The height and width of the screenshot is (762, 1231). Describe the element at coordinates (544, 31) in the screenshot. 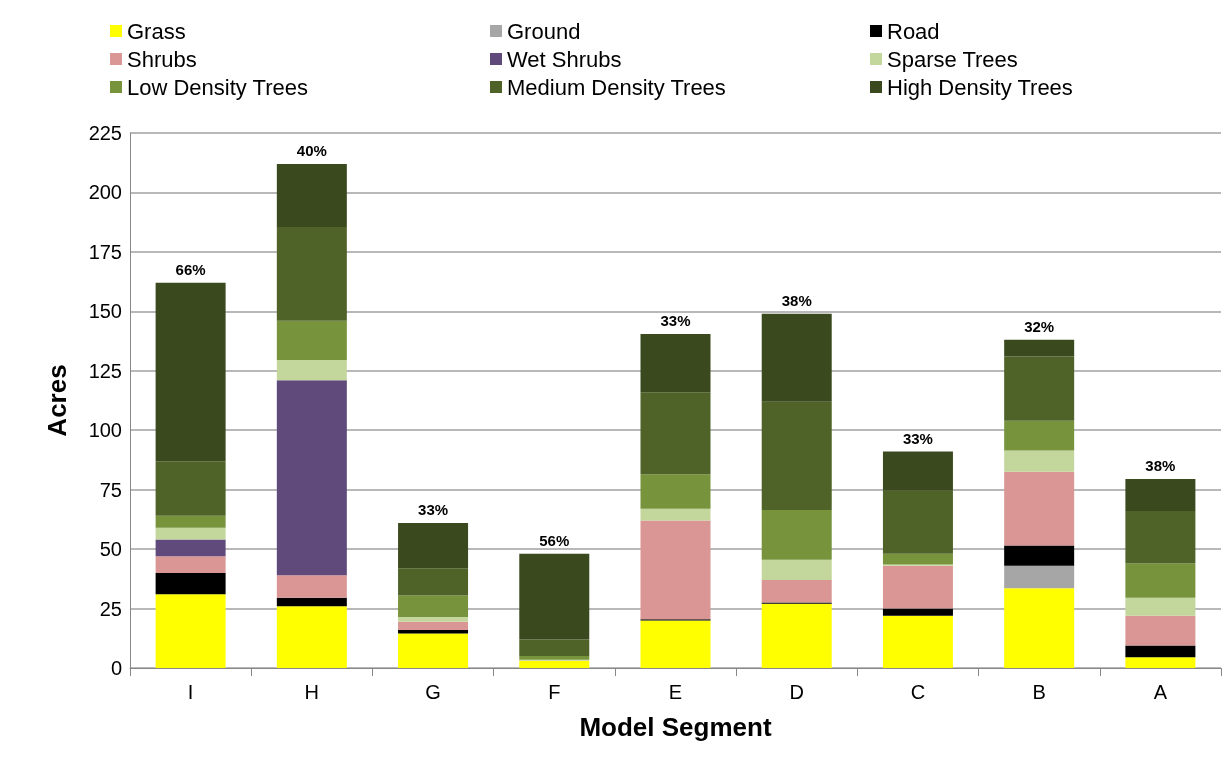

I see `legend-label: Ground` at that location.